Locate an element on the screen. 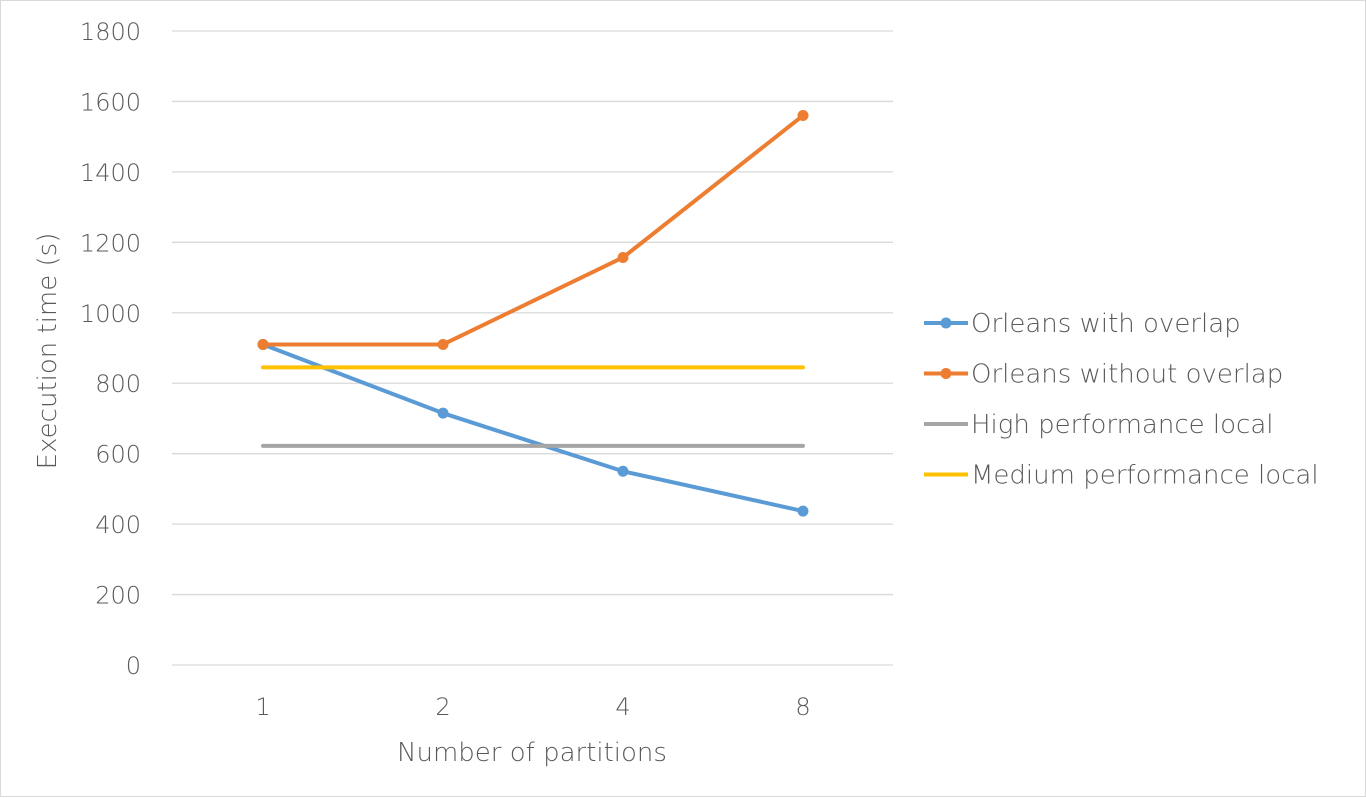 The height and width of the screenshot is (798, 1366). legend-label: High performance local is located at coordinates (1122, 425).